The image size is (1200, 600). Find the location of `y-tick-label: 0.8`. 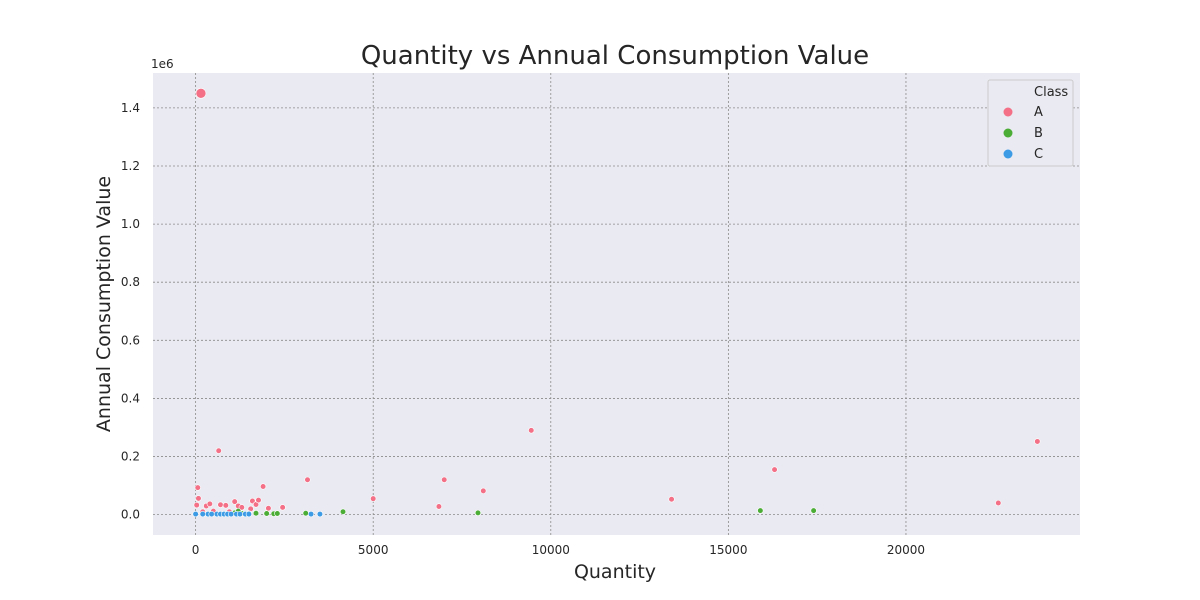

y-tick-label: 0.8 is located at coordinates (130, 282).